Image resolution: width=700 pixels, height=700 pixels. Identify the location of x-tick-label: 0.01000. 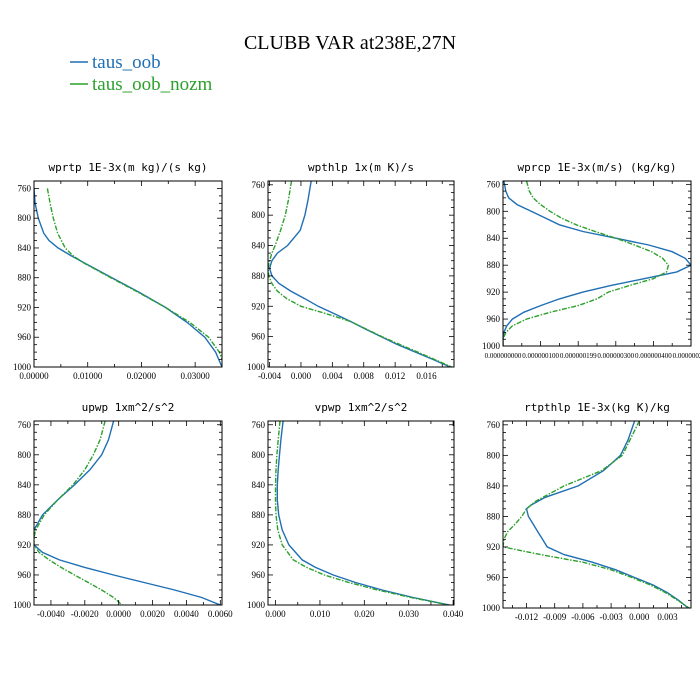
(88, 376).